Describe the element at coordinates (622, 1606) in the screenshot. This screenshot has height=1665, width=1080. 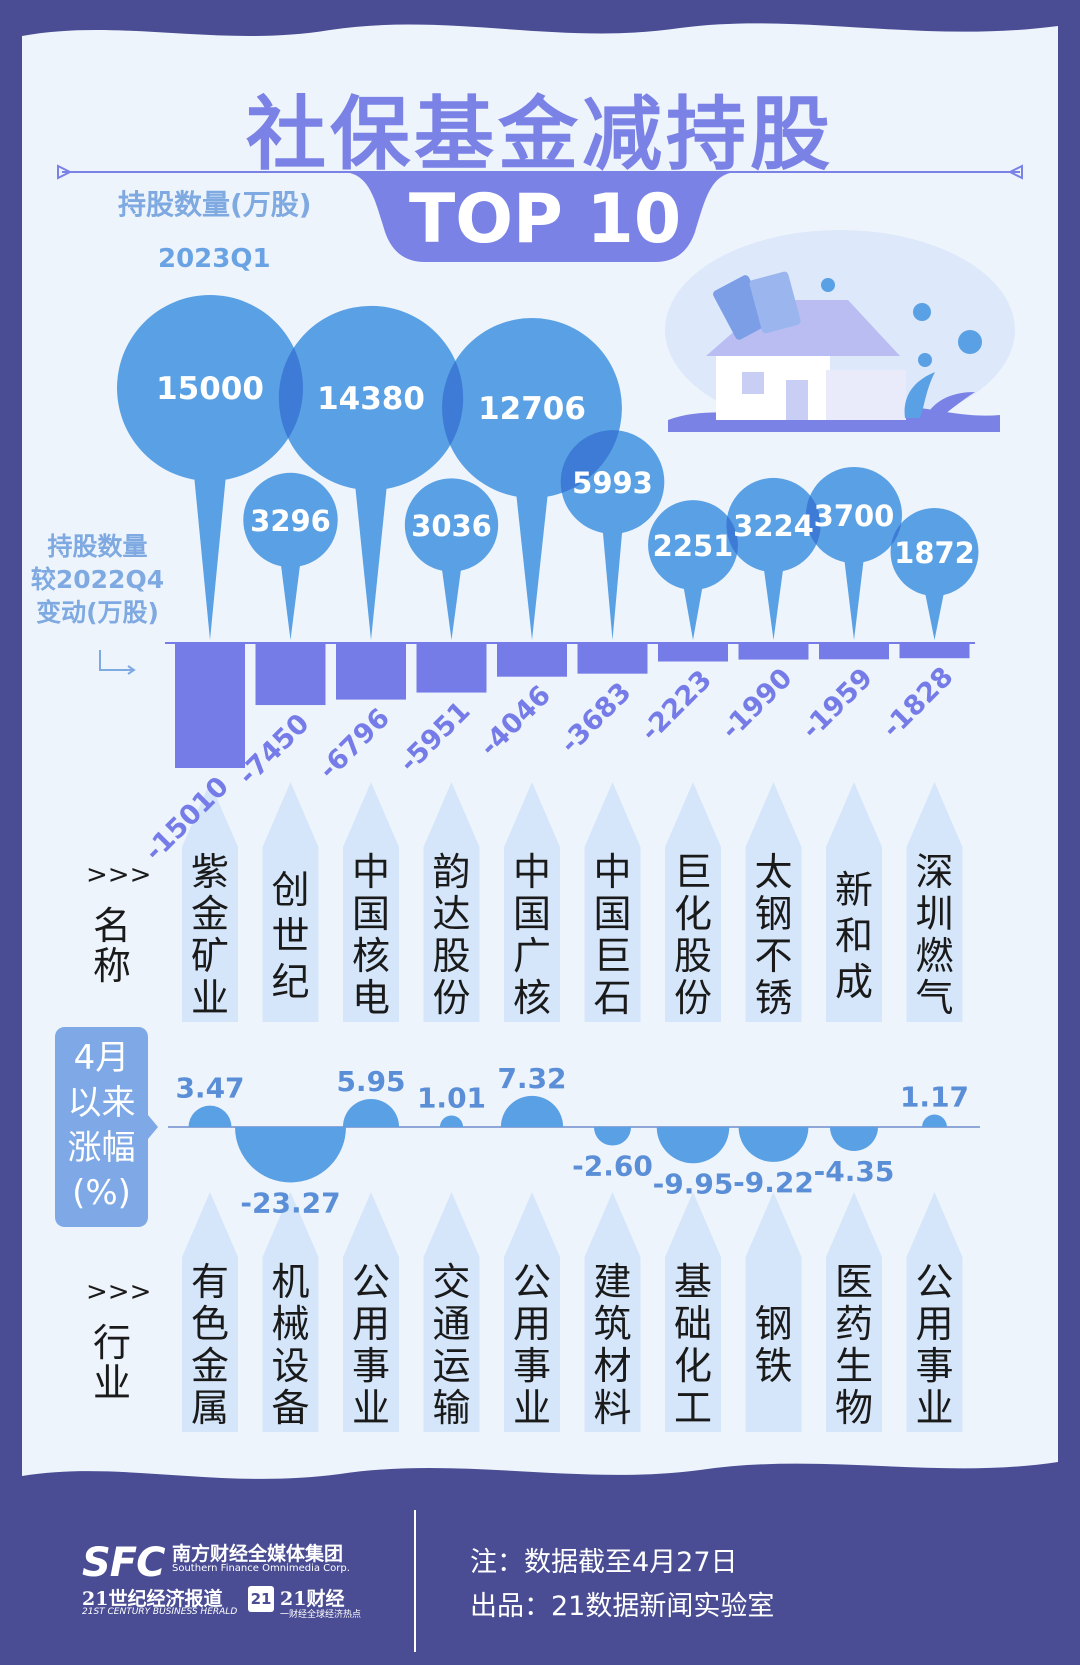
I see `producer-credit: 出品：21数据新闻实验室` at that location.